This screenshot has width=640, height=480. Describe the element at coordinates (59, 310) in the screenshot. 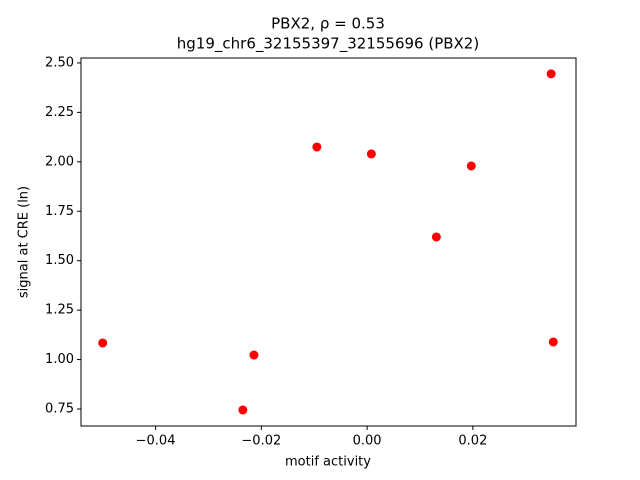

I see `y-tick-label: 1.25` at that location.